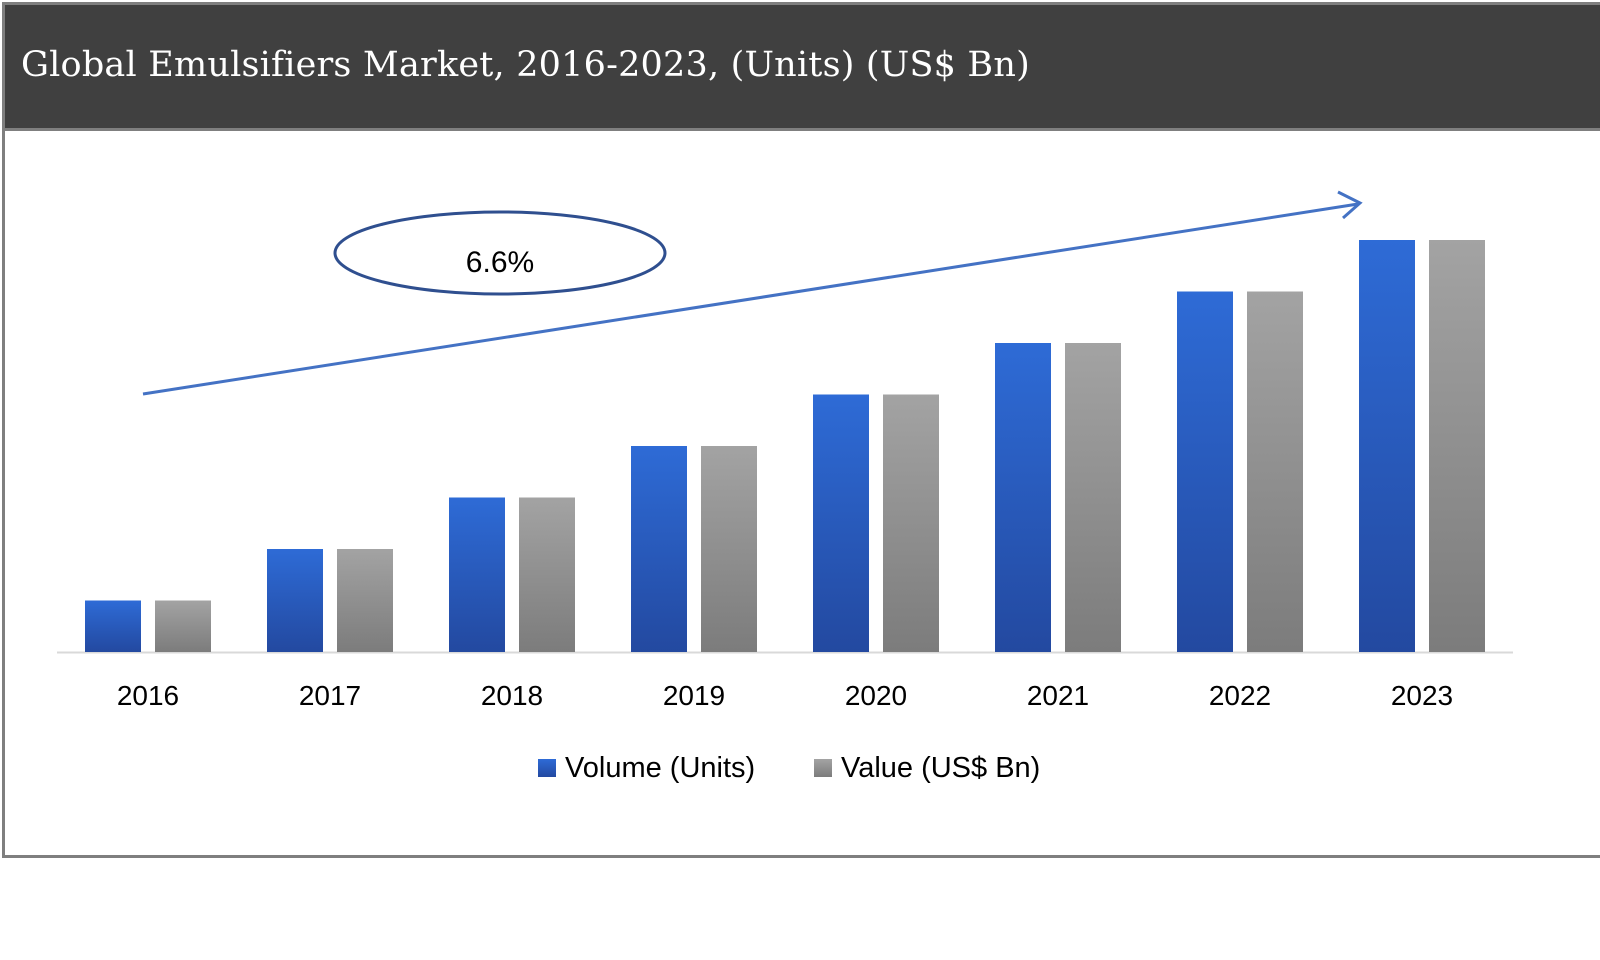 This screenshot has width=1600, height=960. Describe the element at coordinates (512, 695) in the screenshot. I see `x-tick-label: 2018` at that location.